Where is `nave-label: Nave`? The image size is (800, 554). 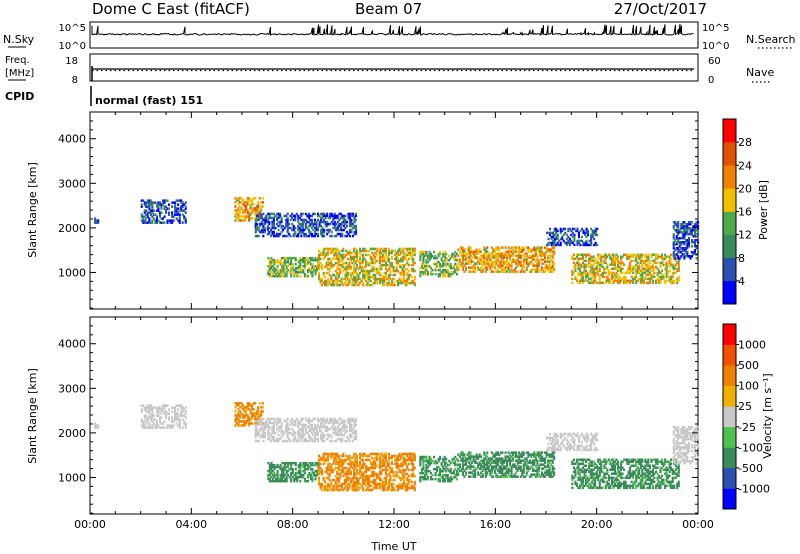
nave-label: Nave is located at coordinates (760, 72).